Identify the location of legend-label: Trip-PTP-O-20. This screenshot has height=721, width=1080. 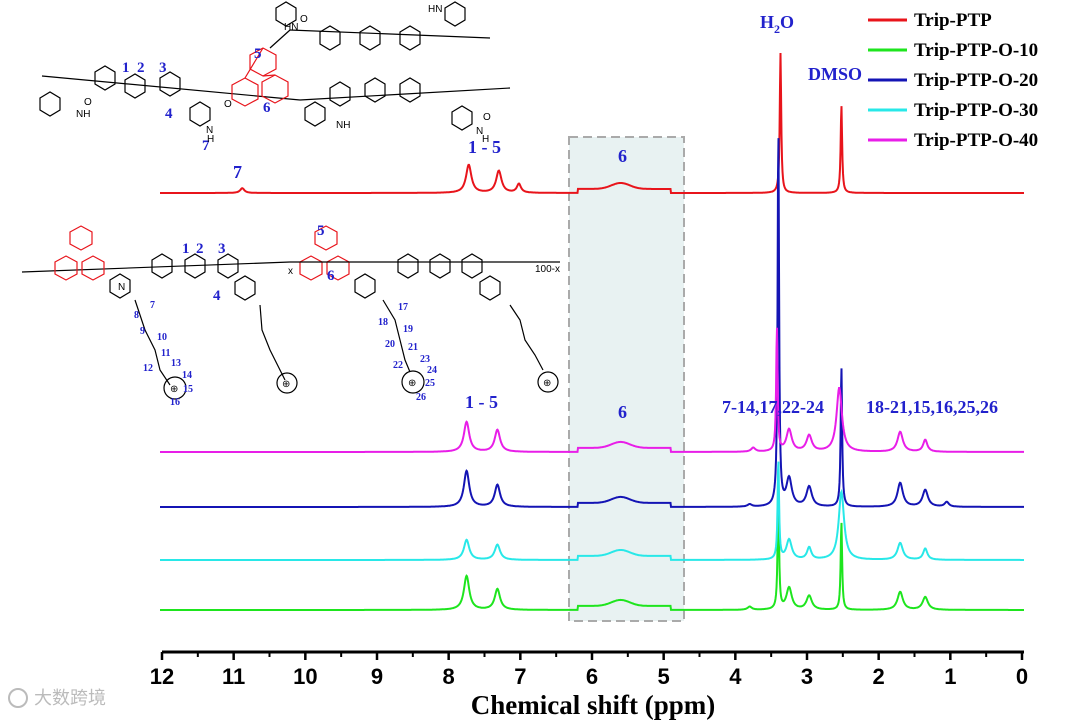
(976, 80).